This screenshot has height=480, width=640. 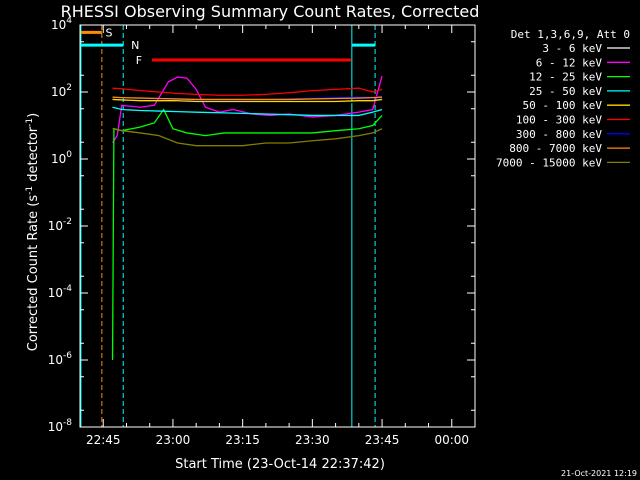 I want to click on legend-entry-4: 50 - 100 keV, so click(x=563, y=105).